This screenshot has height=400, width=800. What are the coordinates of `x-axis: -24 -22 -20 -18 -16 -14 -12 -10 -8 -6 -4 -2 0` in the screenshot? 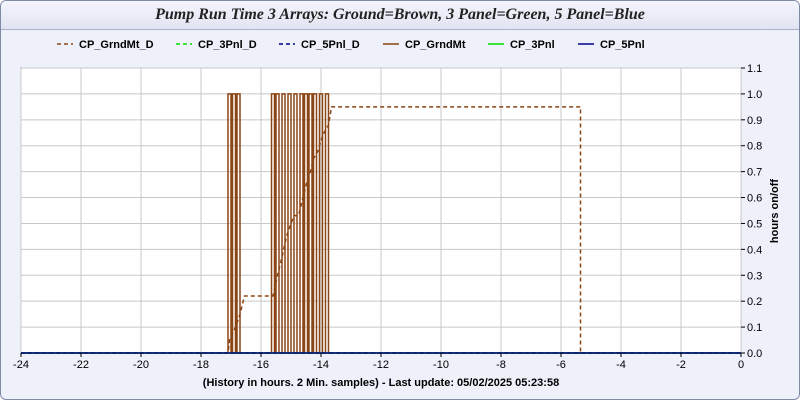 It's located at (378, 362).